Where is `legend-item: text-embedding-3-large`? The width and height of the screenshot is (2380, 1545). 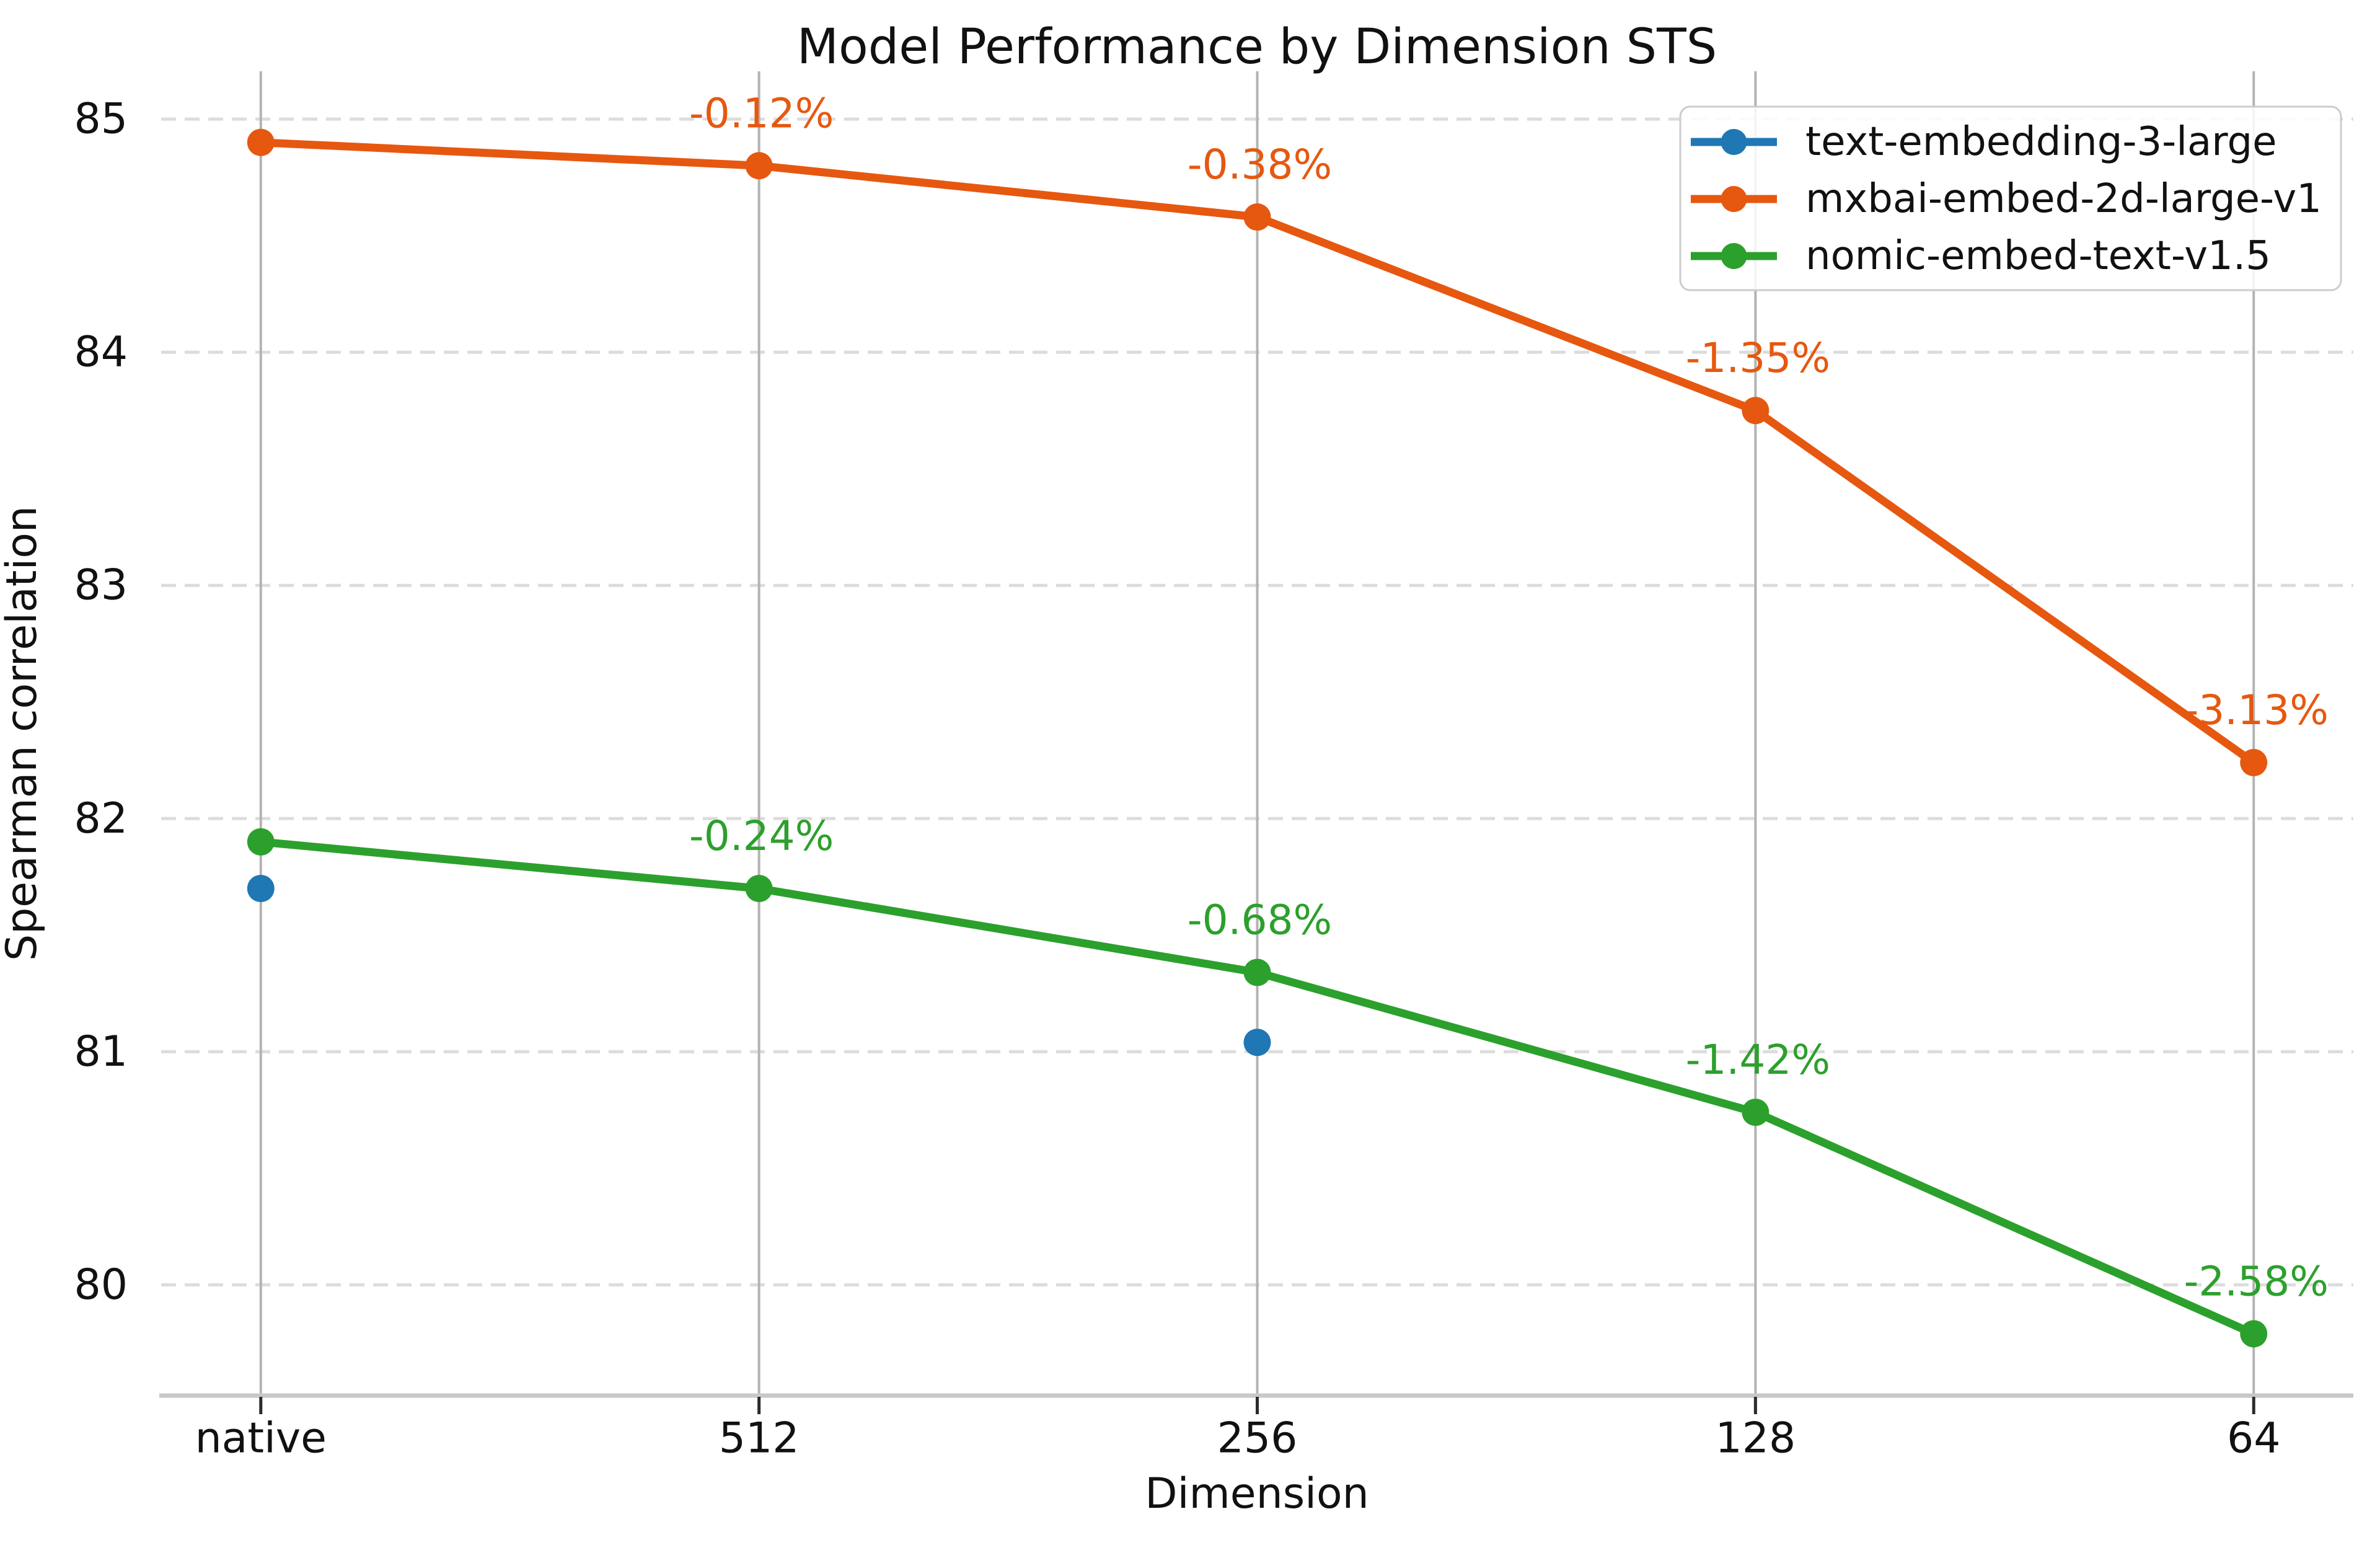
legend-item: text-embedding-3-large is located at coordinates (1983, 142).